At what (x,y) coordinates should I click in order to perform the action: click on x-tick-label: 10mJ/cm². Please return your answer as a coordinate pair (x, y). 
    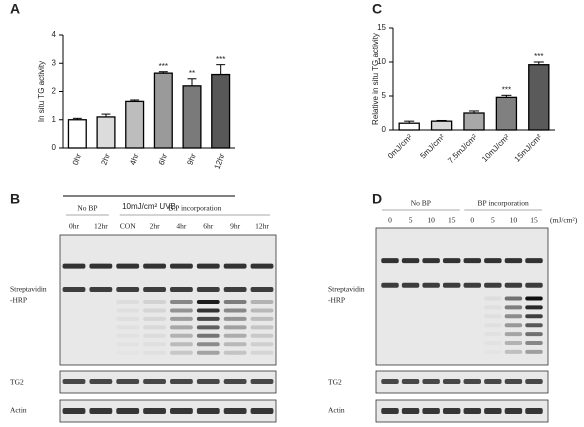
    Looking at the image, I should click on (495, 147).